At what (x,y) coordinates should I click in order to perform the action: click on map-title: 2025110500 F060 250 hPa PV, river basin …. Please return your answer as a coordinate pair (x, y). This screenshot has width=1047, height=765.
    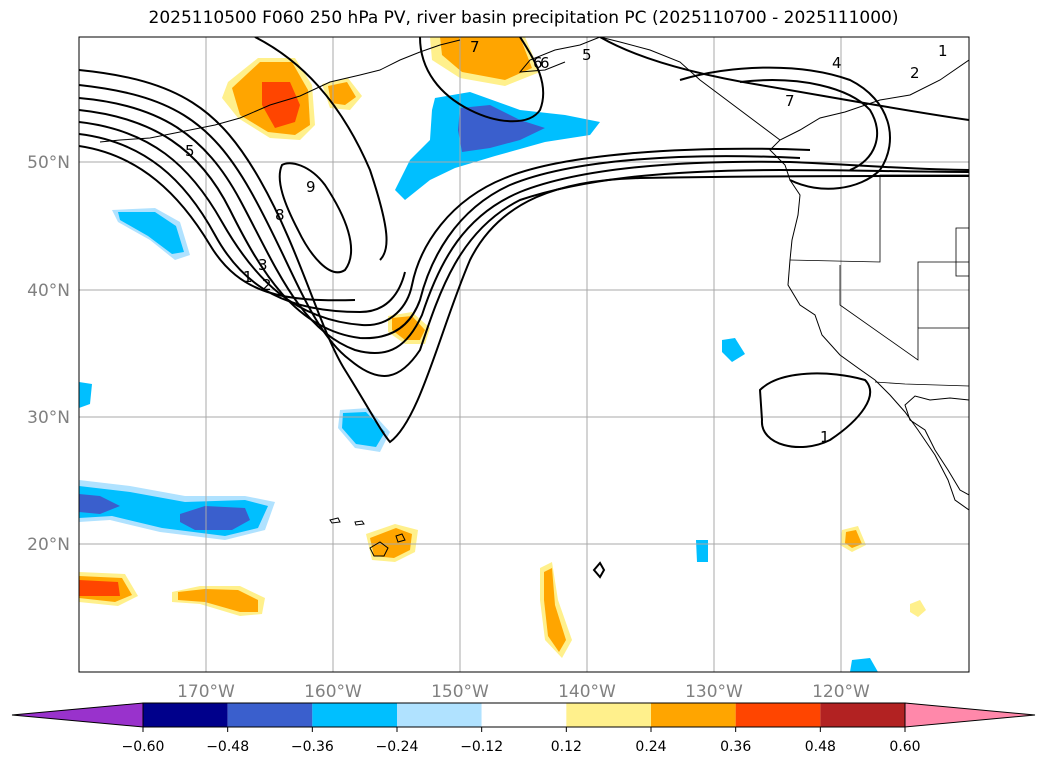
    Looking at the image, I should click on (523, 18).